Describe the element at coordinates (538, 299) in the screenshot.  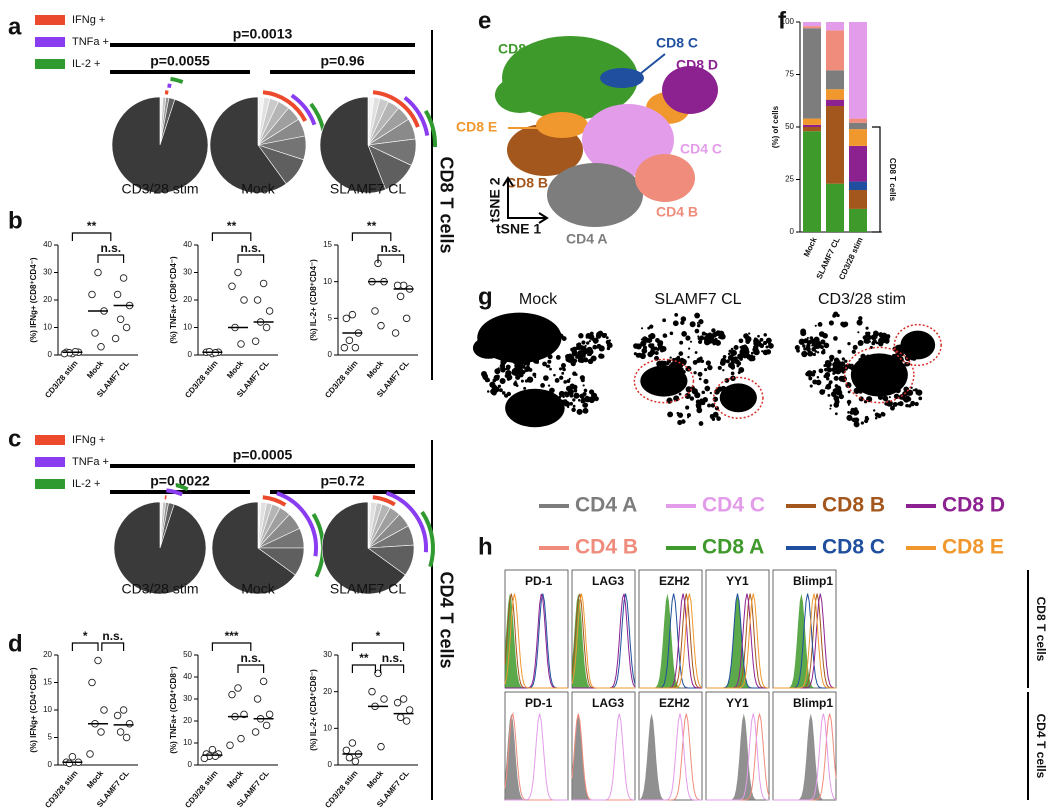
I see `density-title: Mock` at that location.